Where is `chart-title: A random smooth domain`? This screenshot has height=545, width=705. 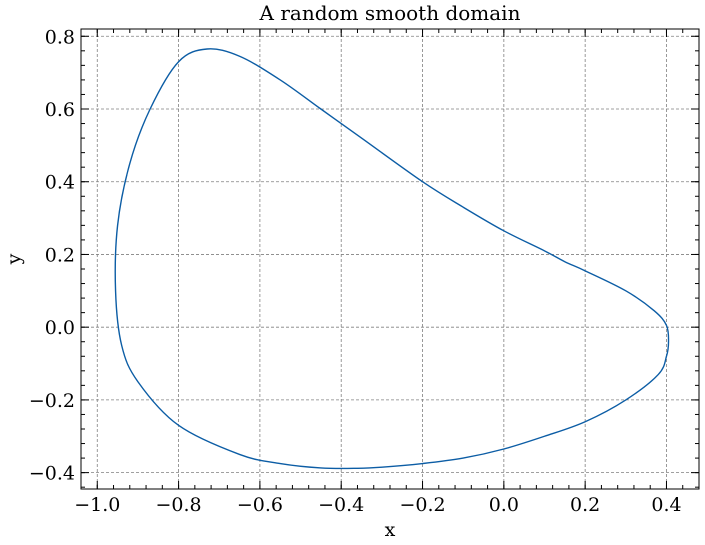 chart-title: A random smooth domain is located at coordinates (390, 13).